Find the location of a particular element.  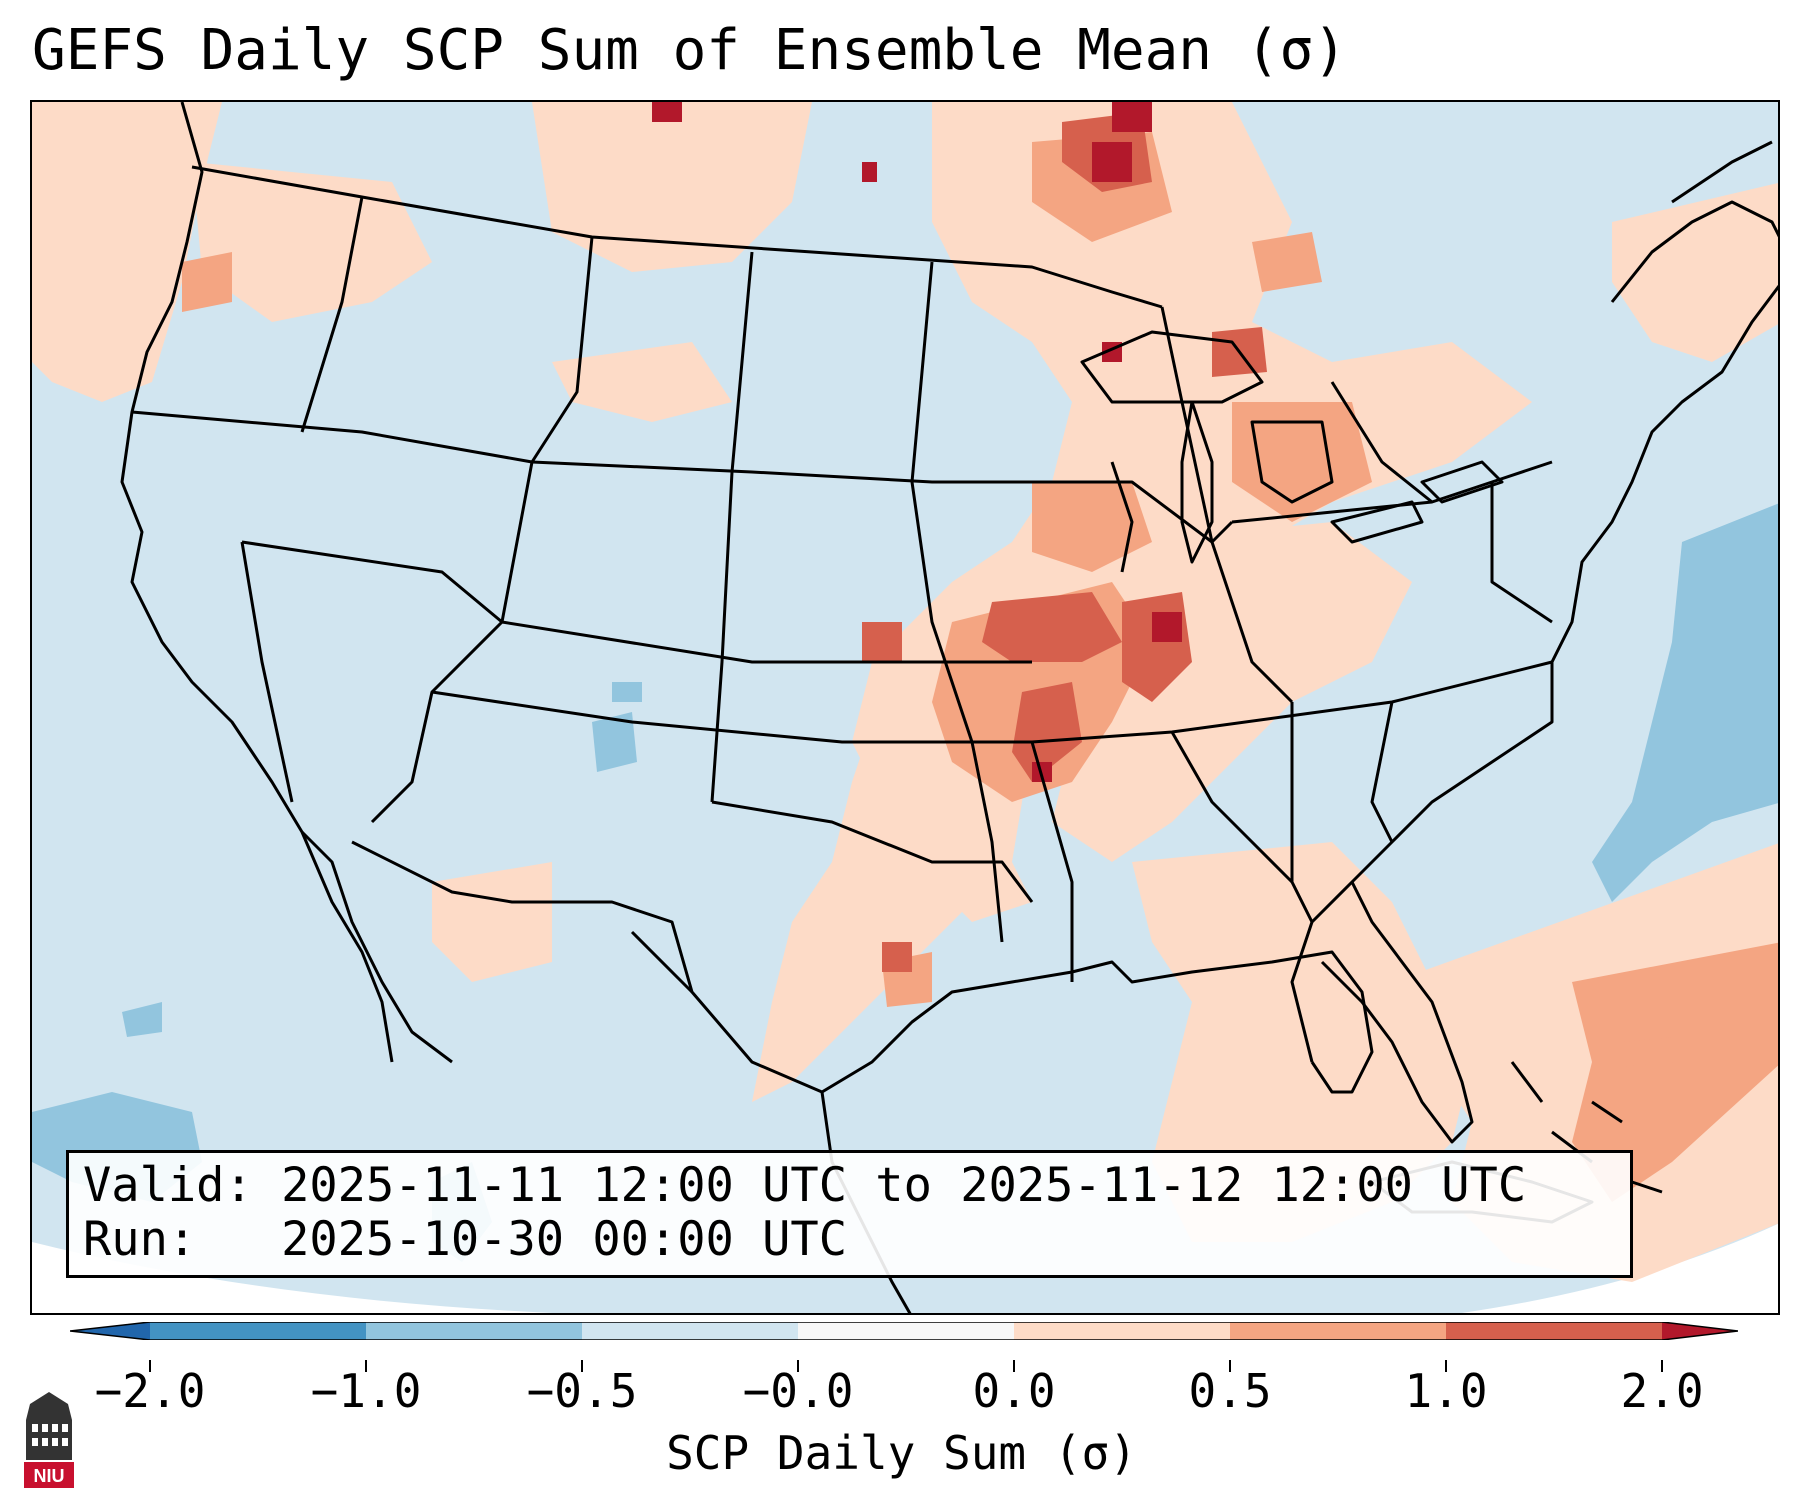

run-label: Run: is located at coordinates (140, 1239).